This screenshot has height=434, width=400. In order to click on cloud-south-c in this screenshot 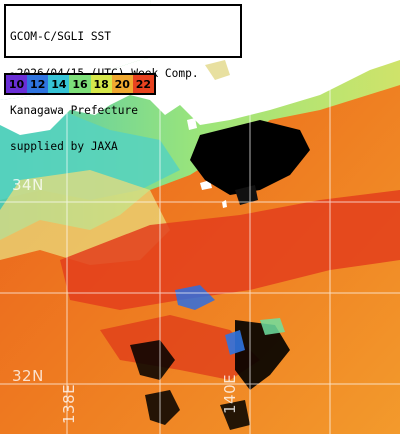, I will do `click(162, 407)`.